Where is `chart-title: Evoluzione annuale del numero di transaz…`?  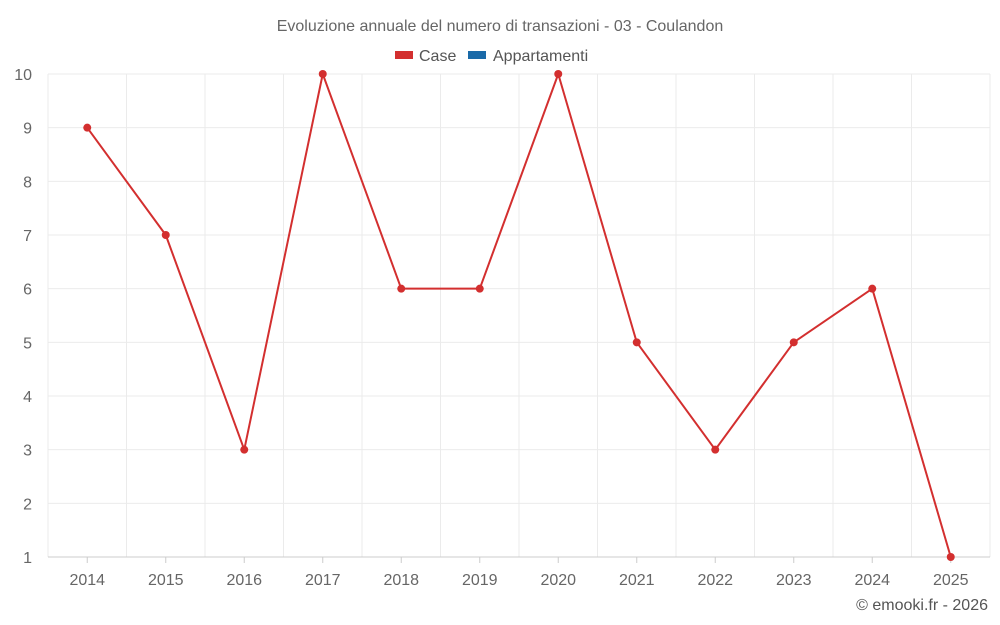 chart-title: Evoluzione annuale del numero di transaz… is located at coordinates (500, 26).